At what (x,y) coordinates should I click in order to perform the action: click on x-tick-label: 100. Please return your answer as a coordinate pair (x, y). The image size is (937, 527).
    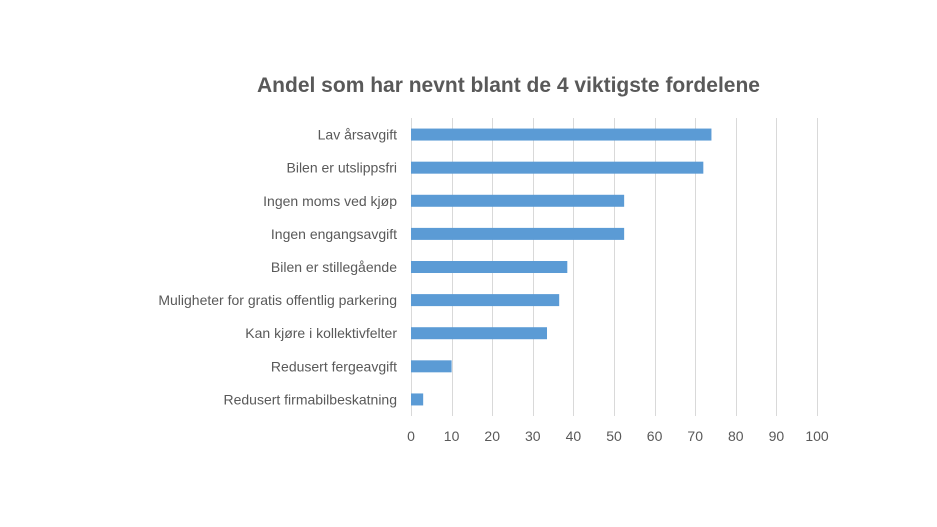
    Looking at the image, I should click on (817, 436).